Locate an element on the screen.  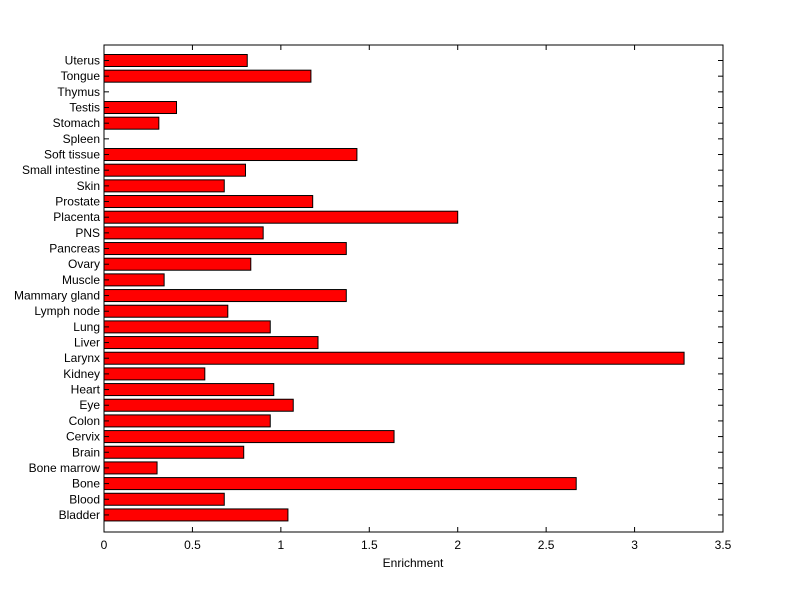
y-tick-label-brain: Brain is located at coordinates (86, 452).